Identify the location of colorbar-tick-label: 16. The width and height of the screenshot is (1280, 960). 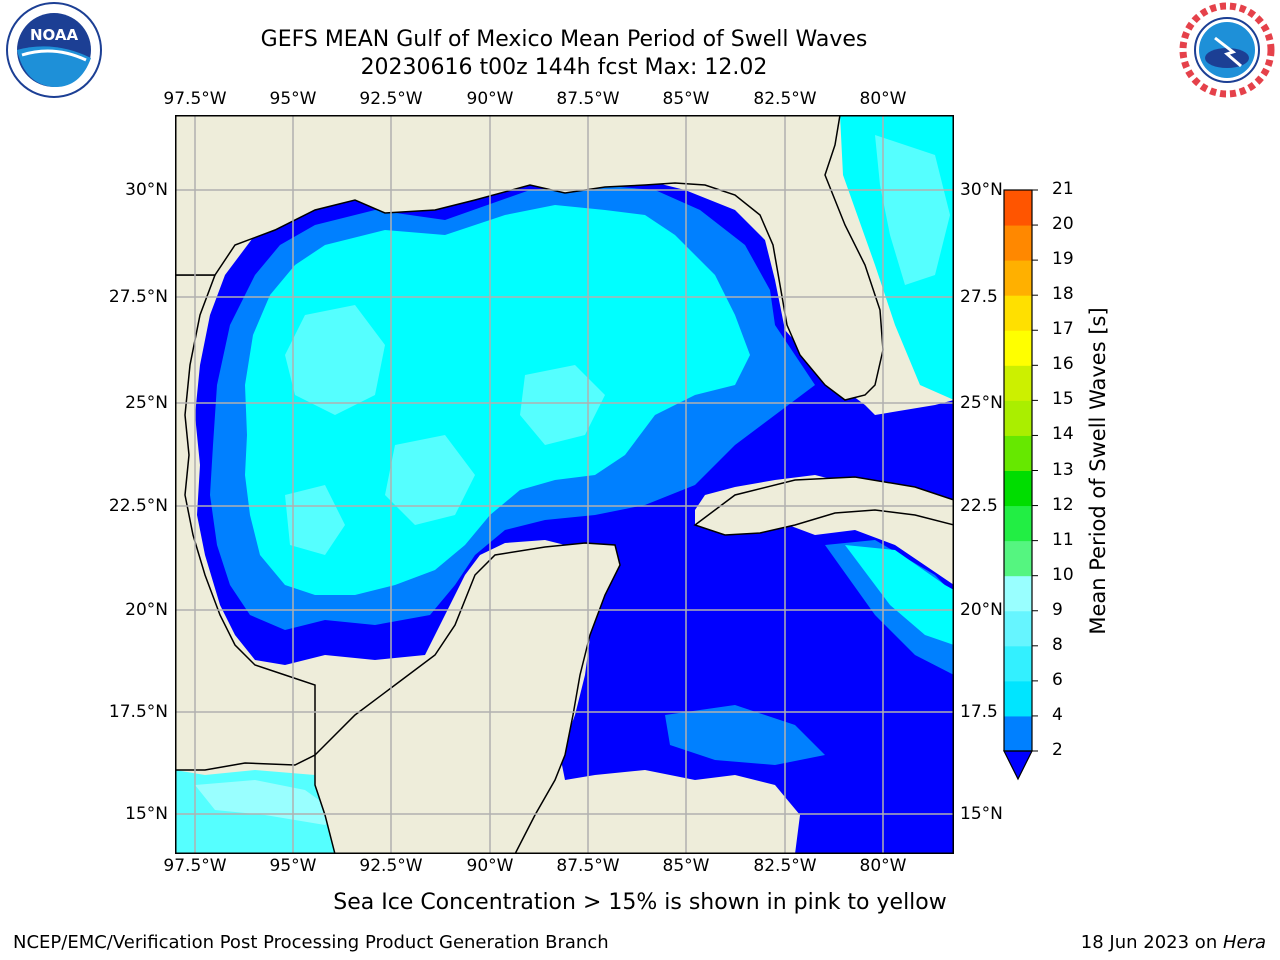
(1063, 364).